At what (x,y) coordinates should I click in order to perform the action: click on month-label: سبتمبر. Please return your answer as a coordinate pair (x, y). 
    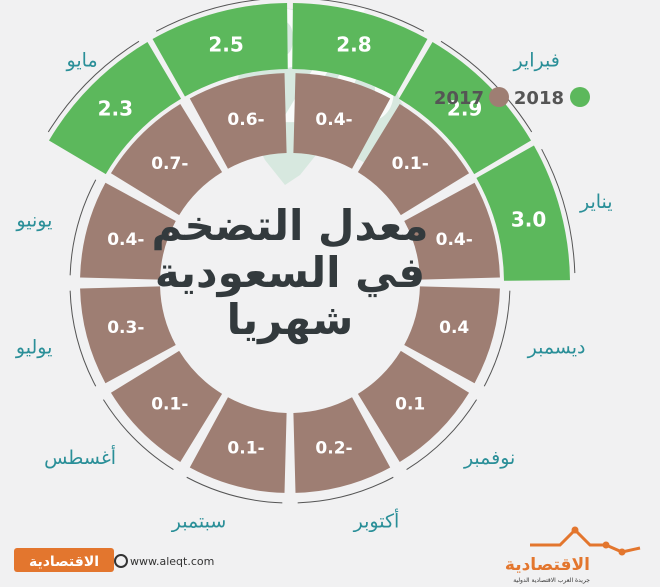
    Looking at the image, I should click on (199, 522).